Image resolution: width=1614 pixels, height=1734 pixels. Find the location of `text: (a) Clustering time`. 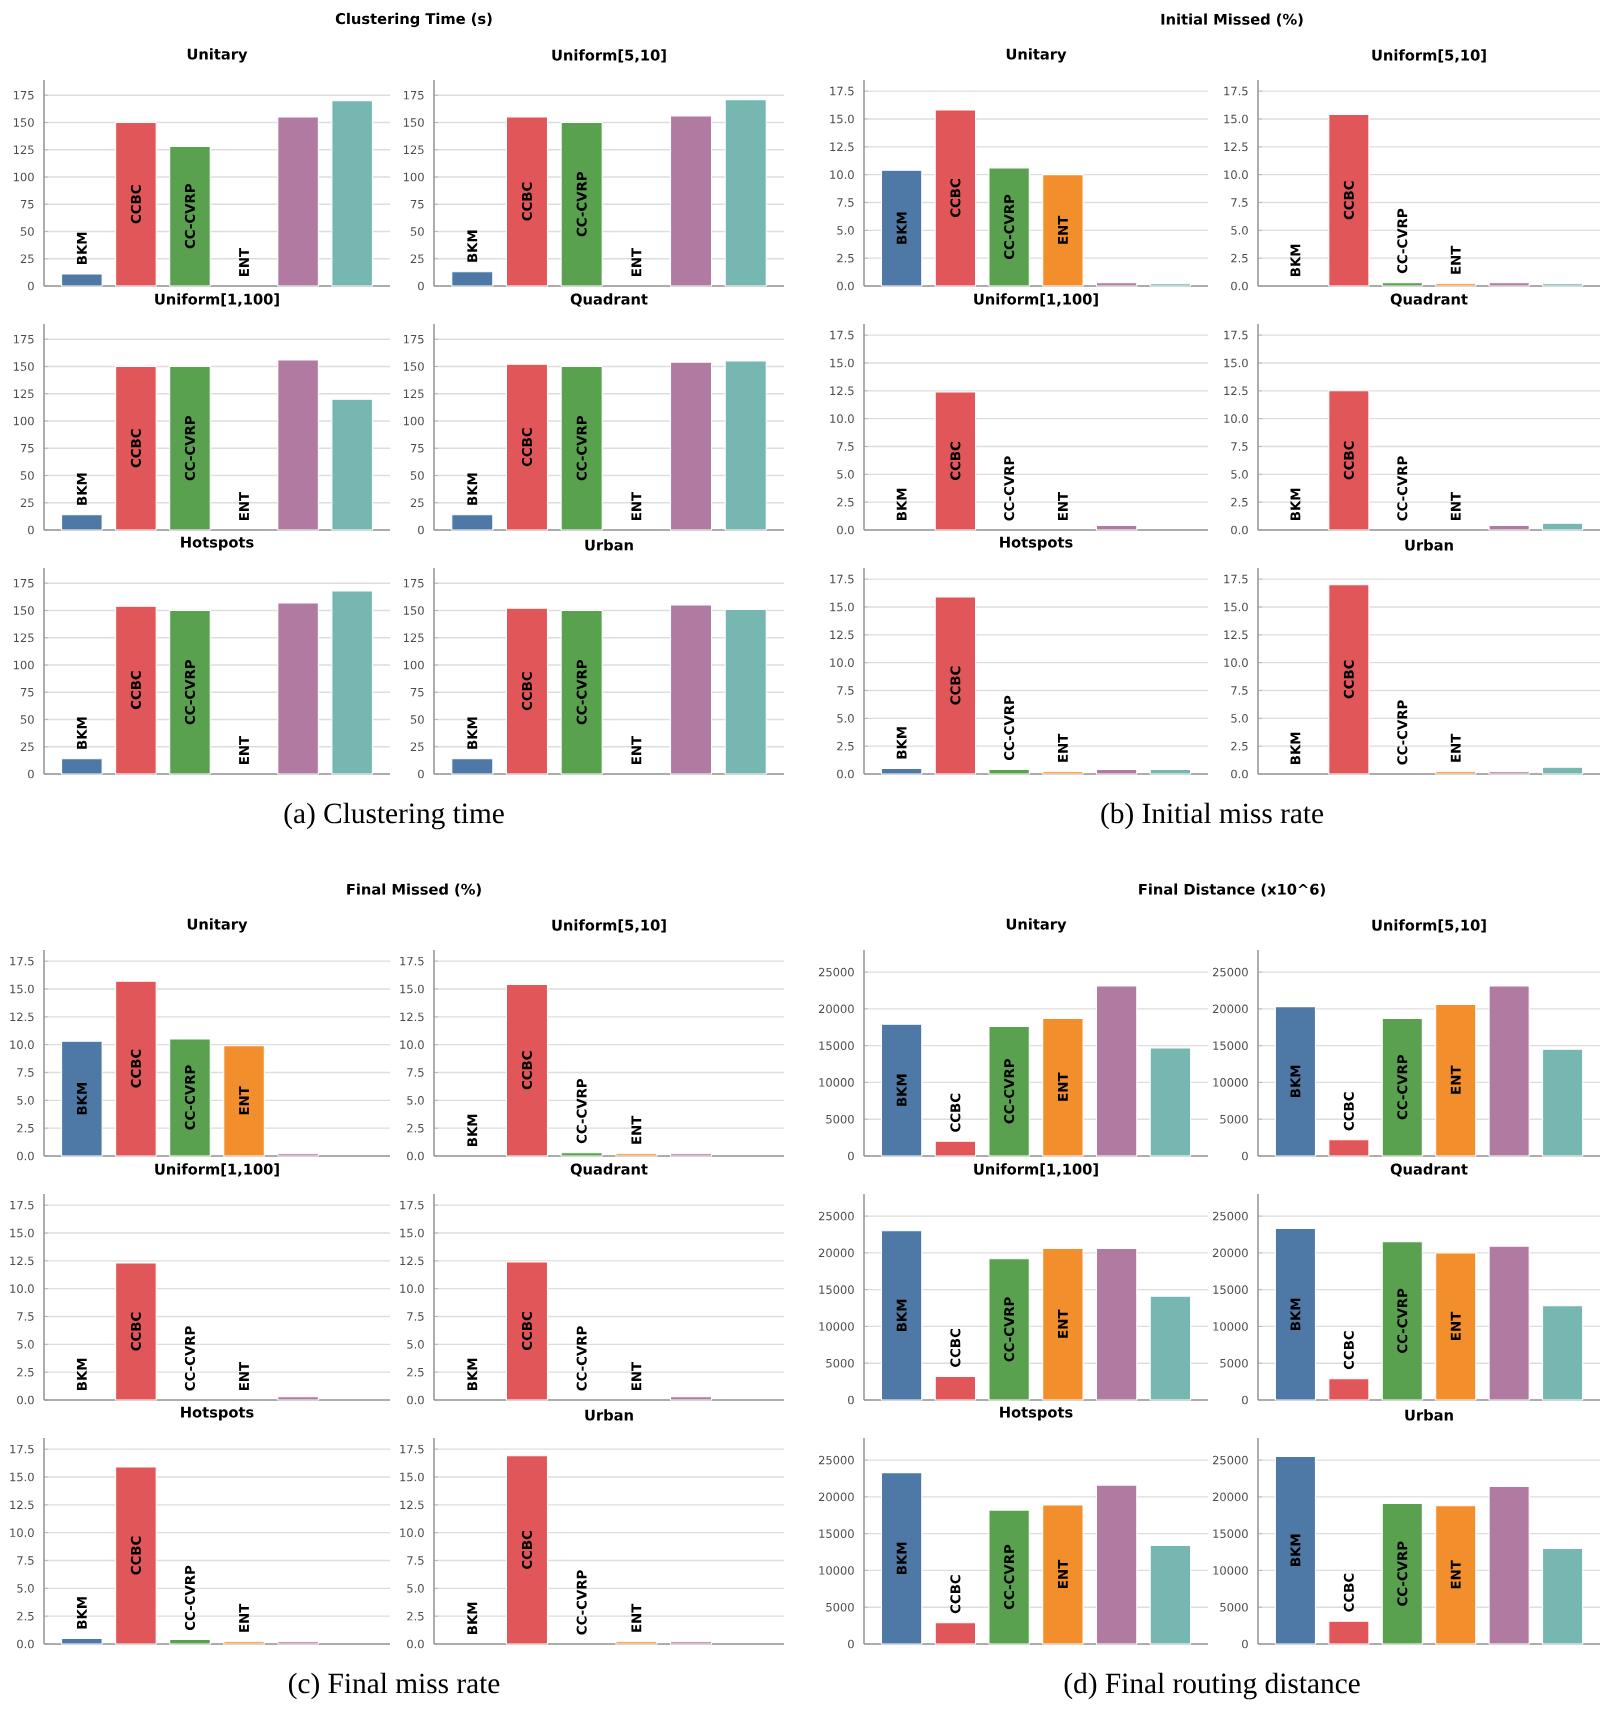

text: (a) Clustering time is located at coordinates (394, 816).